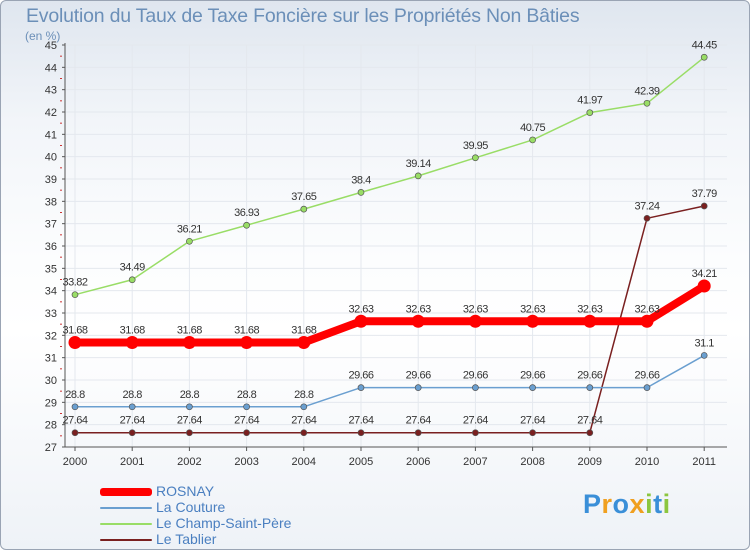 The height and width of the screenshot is (550, 750). Describe the element at coordinates (224, 523) in the screenshot. I see `legend-label: Le Champ-Saint-Père` at that location.